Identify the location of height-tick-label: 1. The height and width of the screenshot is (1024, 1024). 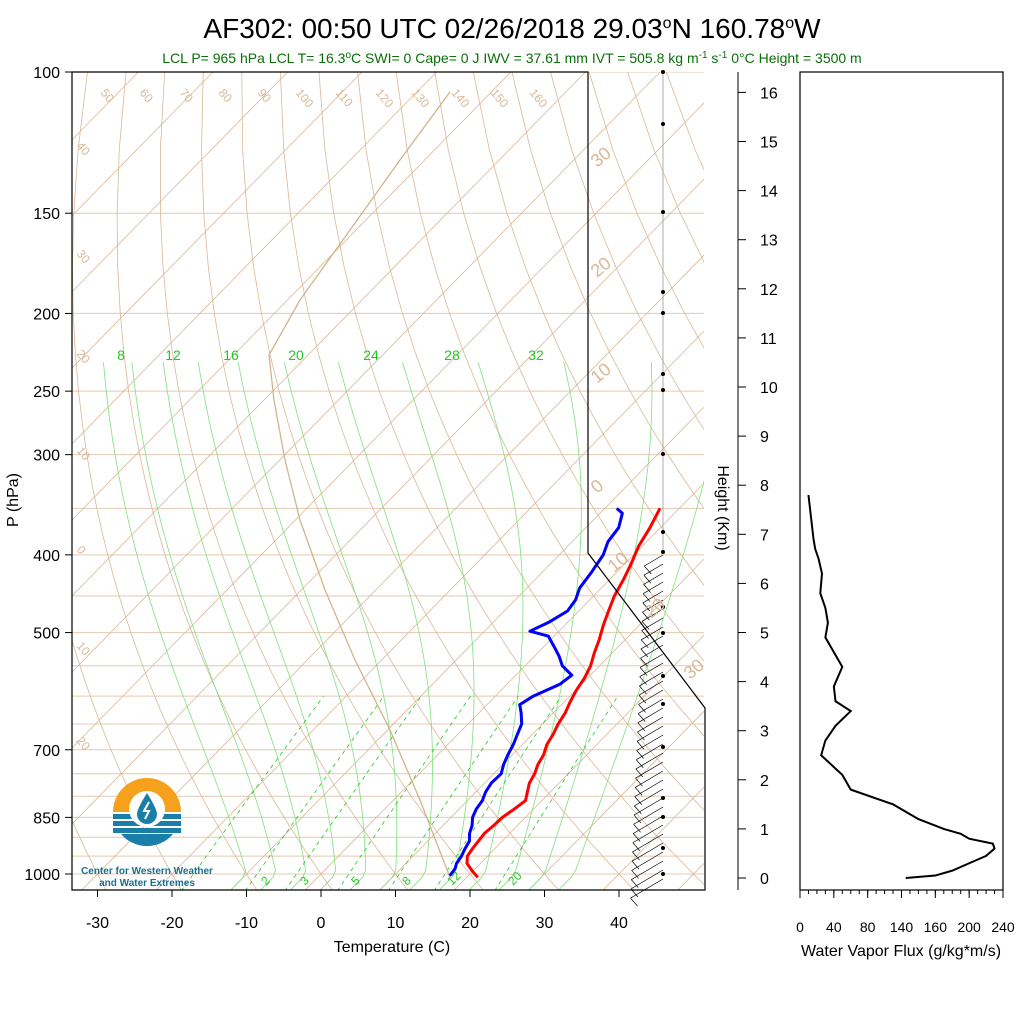
(764, 830).